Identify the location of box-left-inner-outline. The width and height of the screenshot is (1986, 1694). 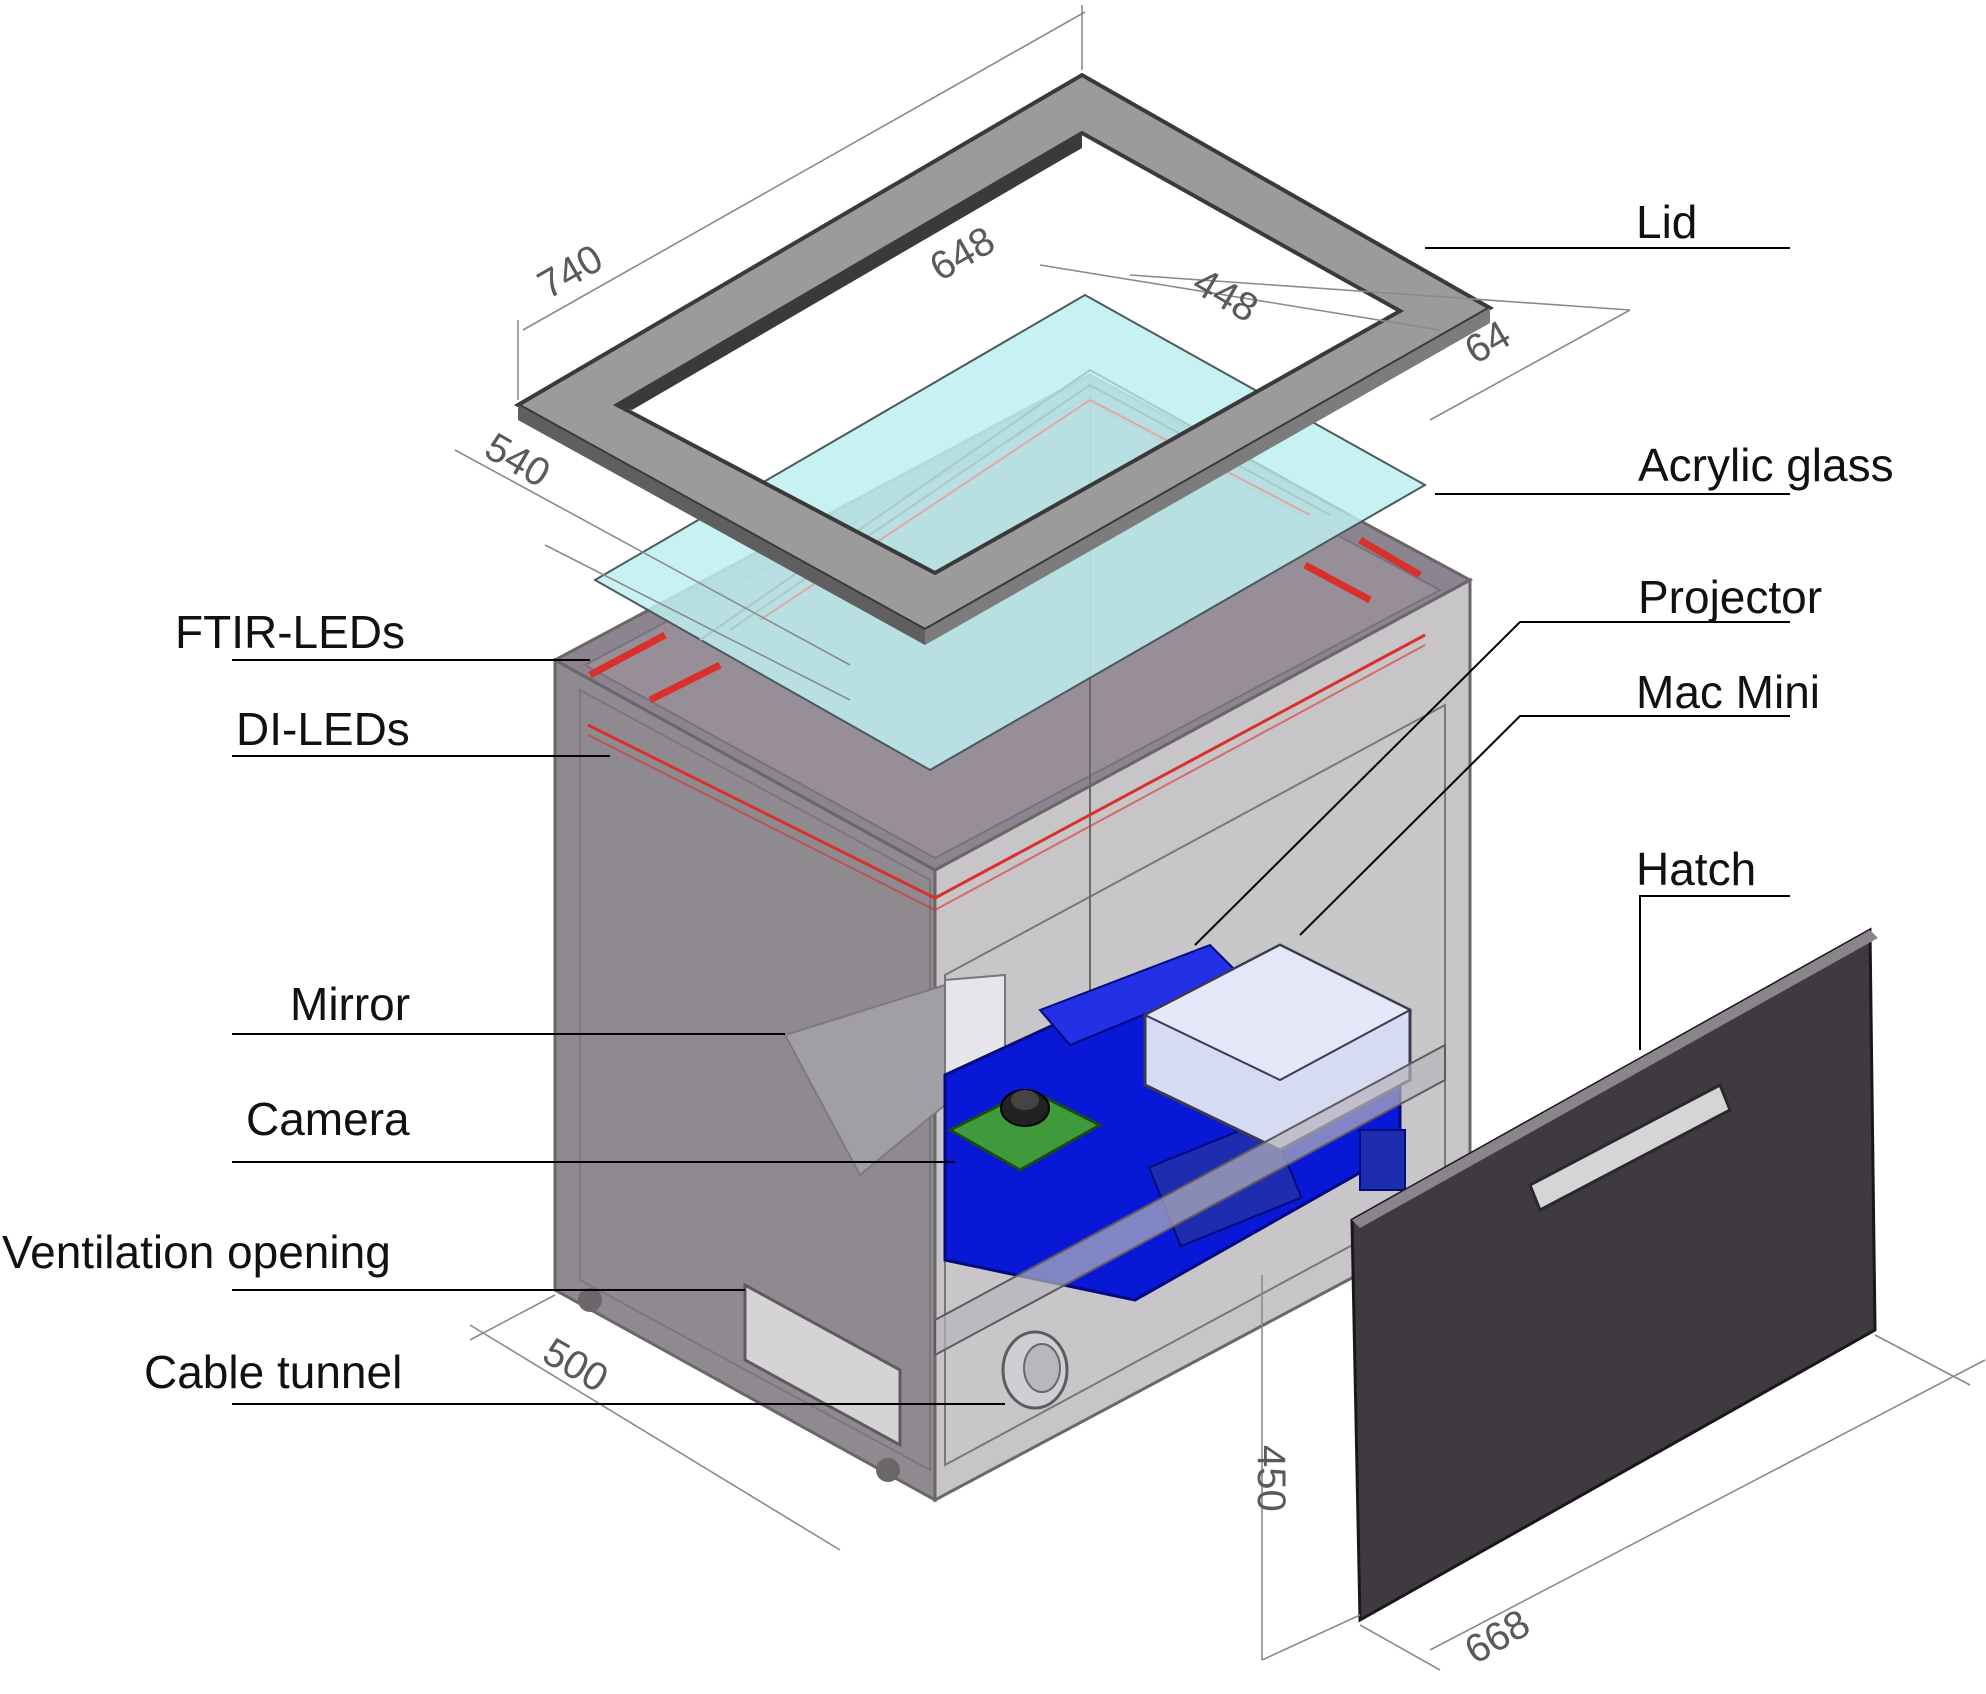
(755, 1080).